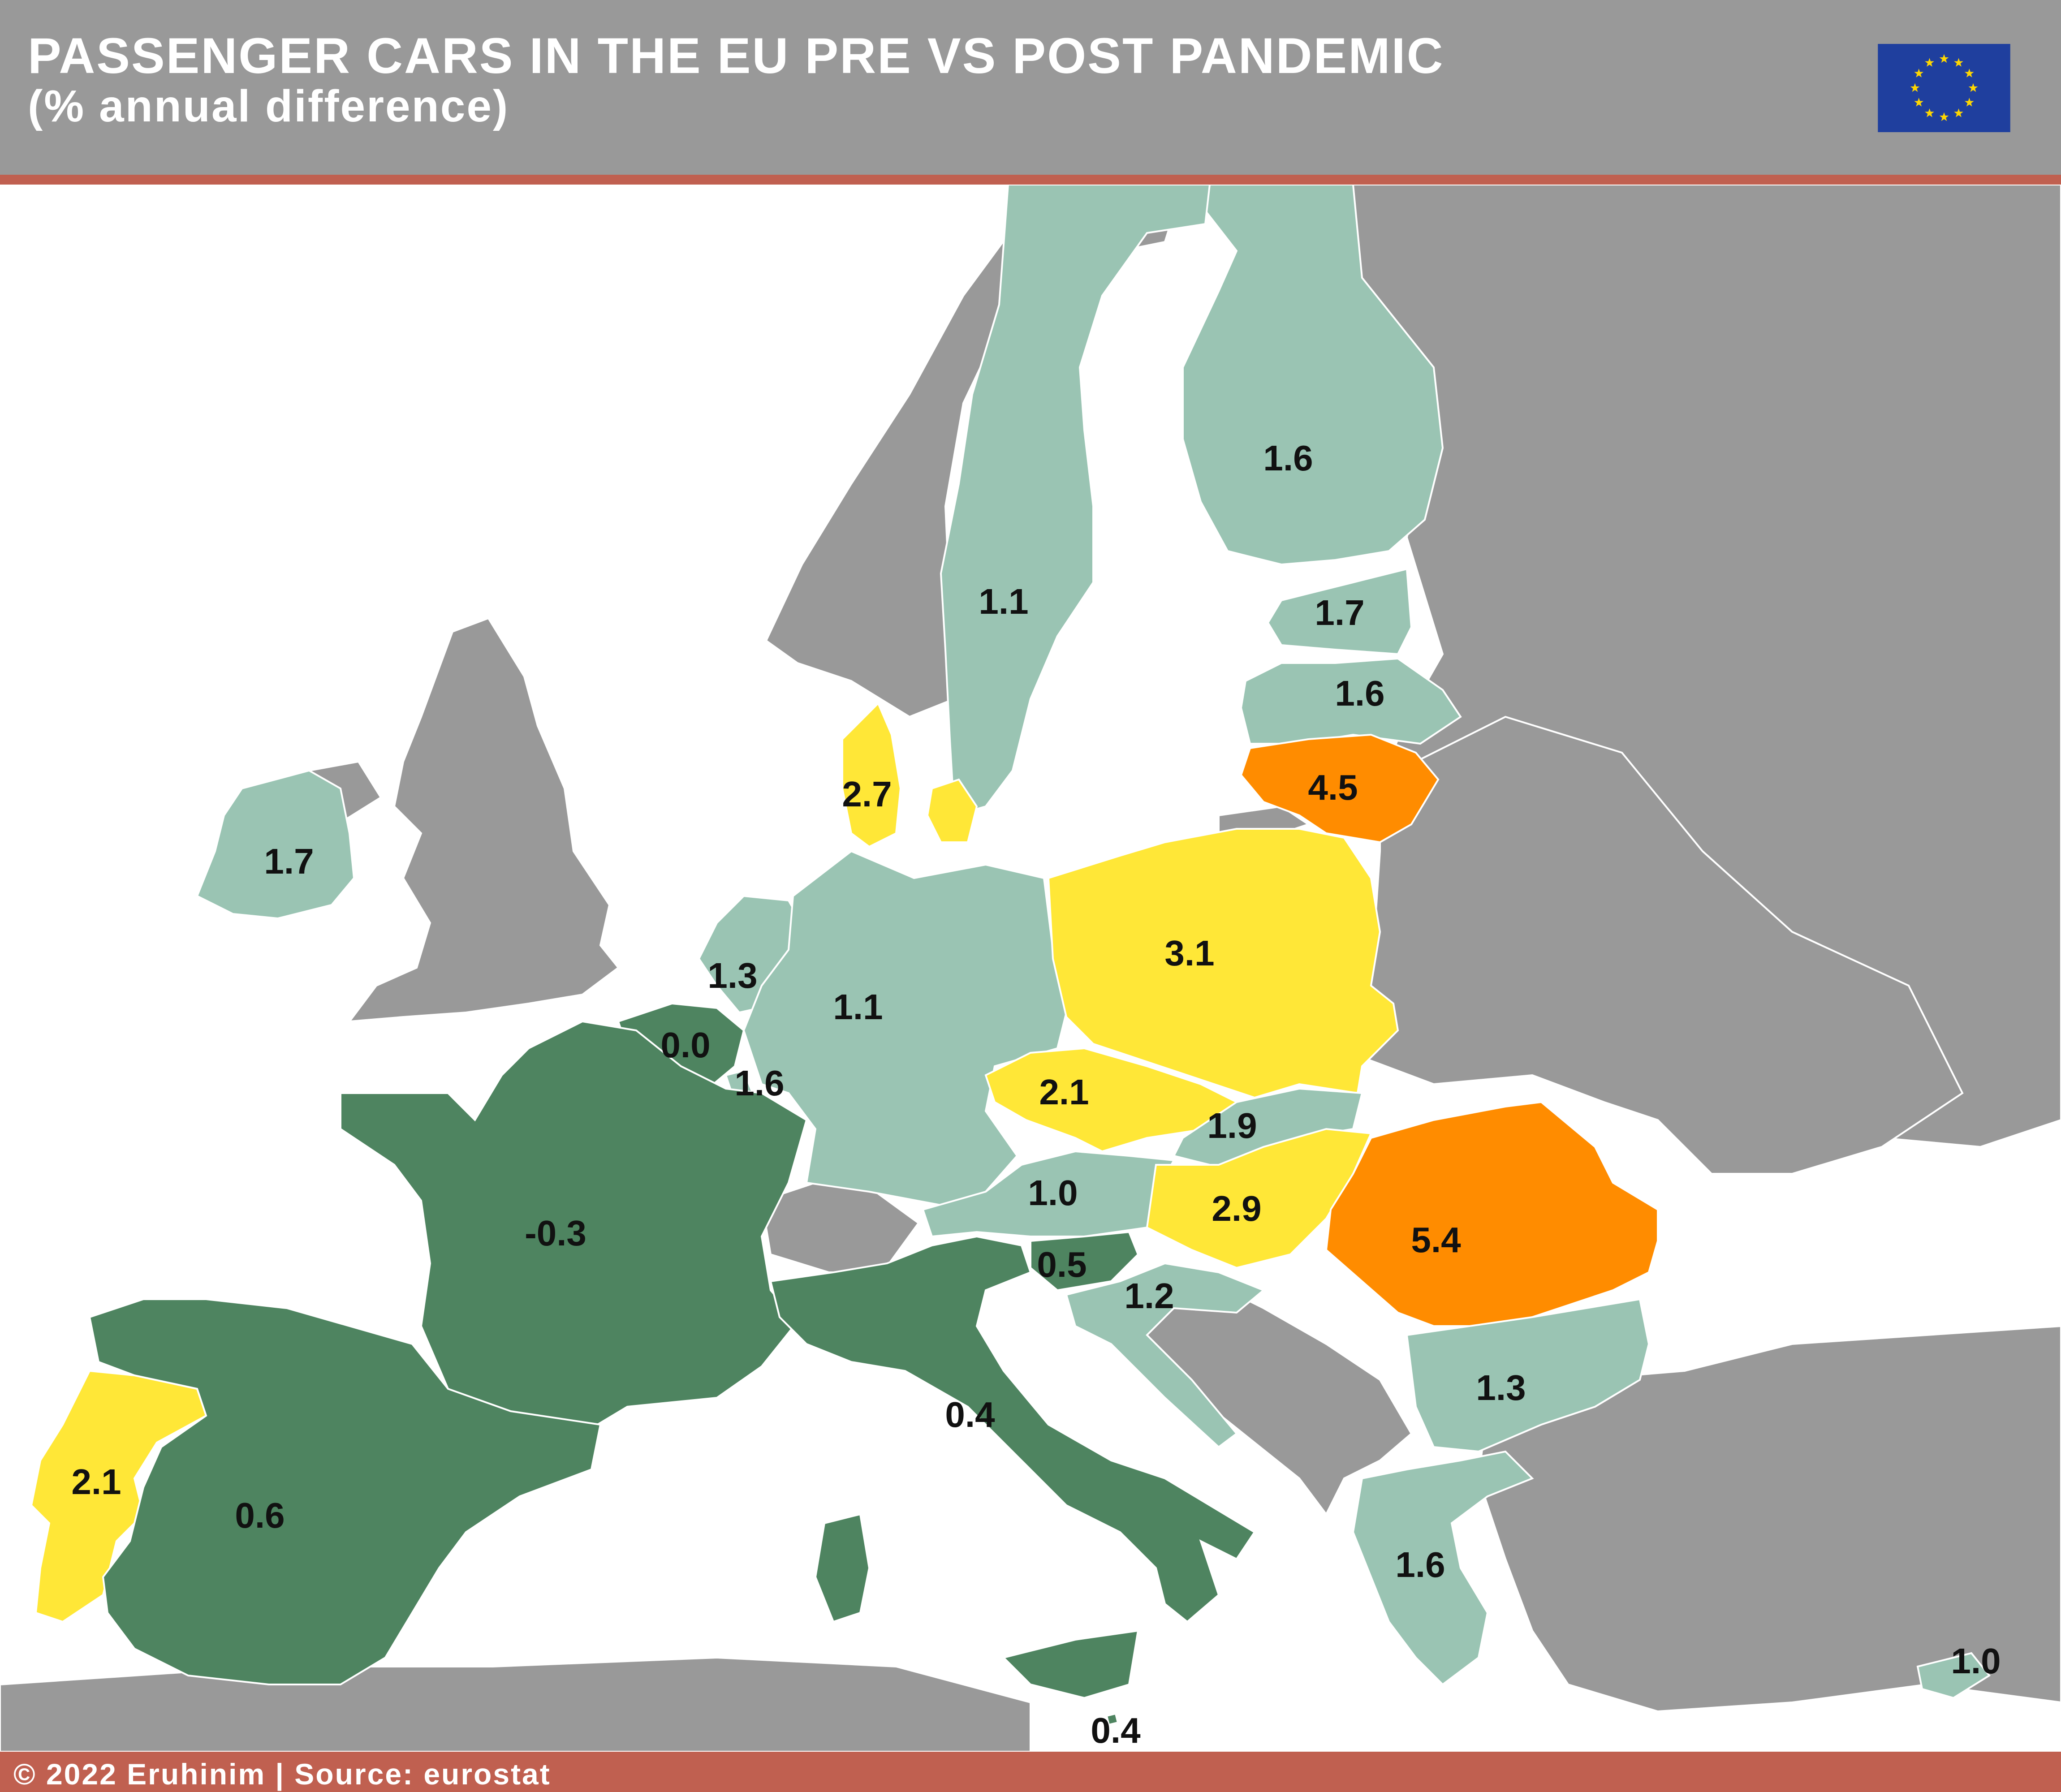 This screenshot has width=2061, height=1792. Describe the element at coordinates (759, 1083) in the screenshot. I see `label-luxembourg: 1.6` at that location.